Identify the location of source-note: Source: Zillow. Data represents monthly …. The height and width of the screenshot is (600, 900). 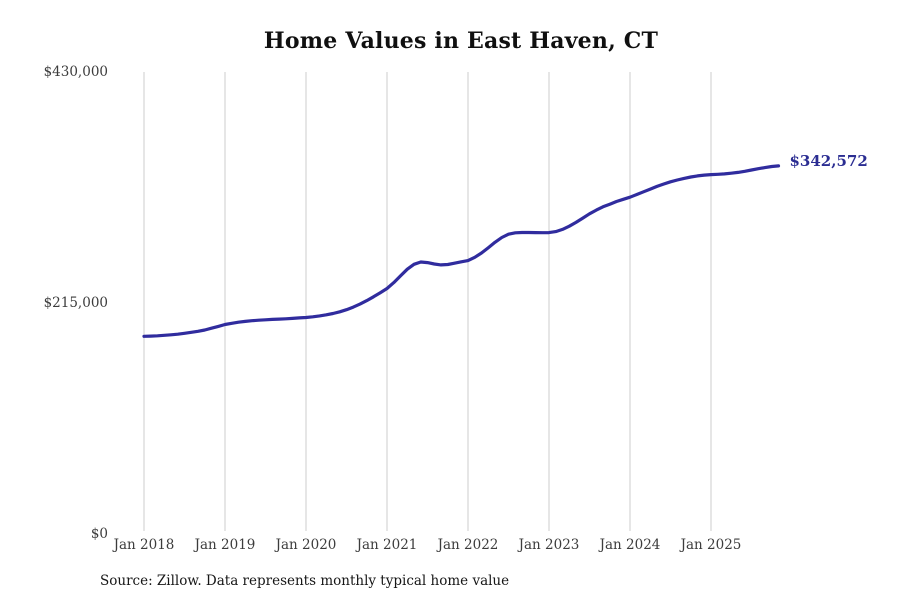
(305, 581).